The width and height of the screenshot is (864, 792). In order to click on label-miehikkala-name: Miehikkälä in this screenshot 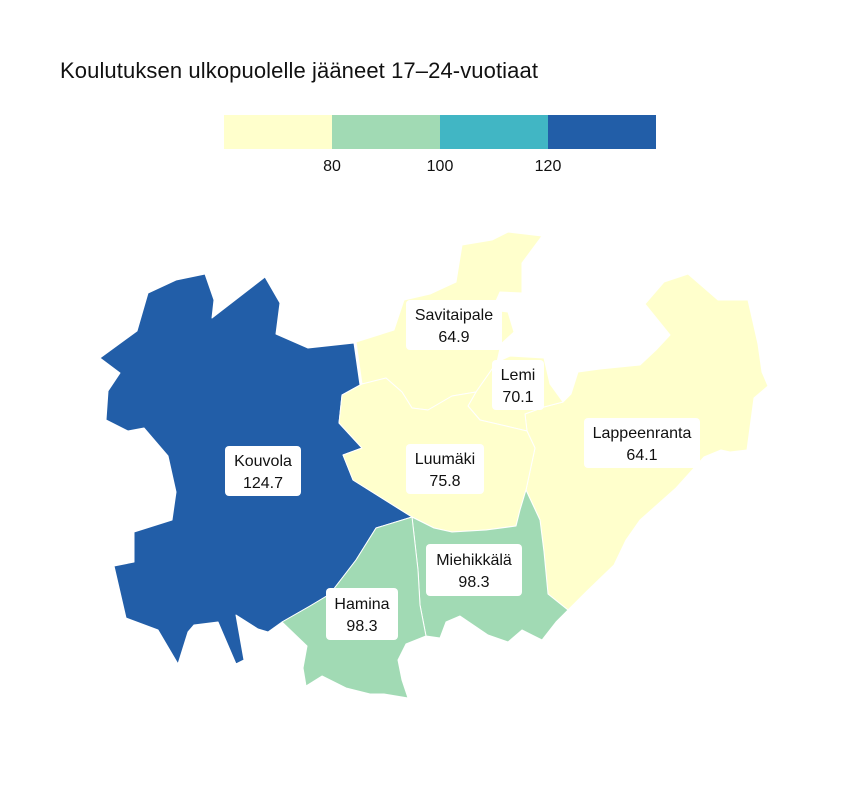, I will do `click(474, 560)`.